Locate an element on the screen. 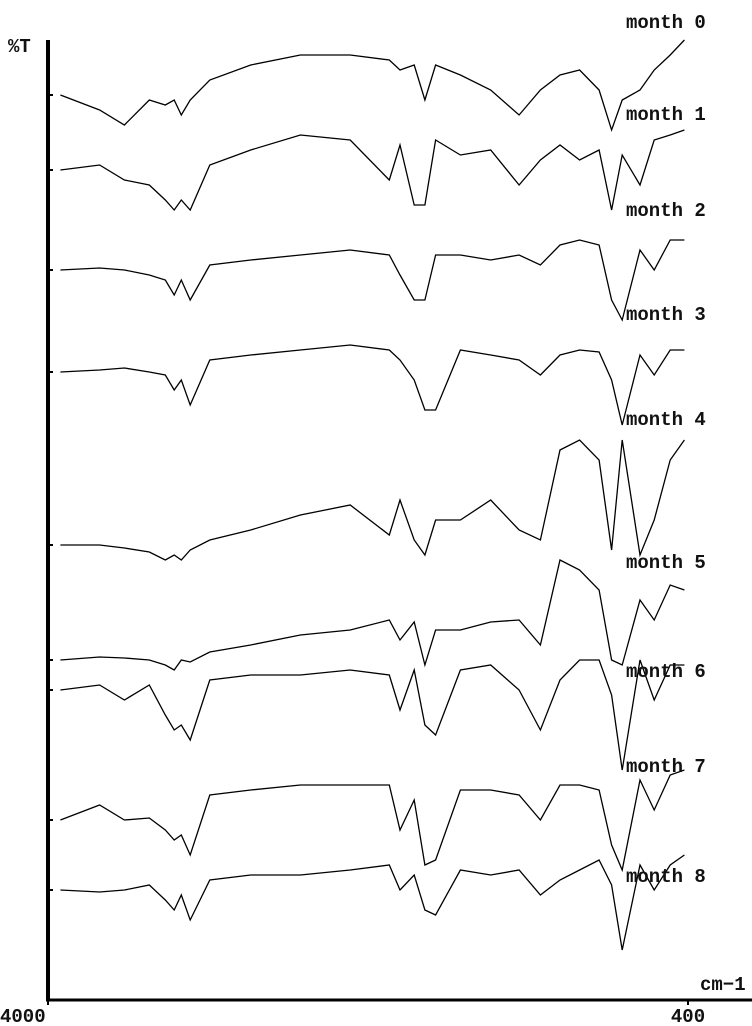 The height and width of the screenshot is (1026, 752). legend-label: month 1 is located at coordinates (666, 115).